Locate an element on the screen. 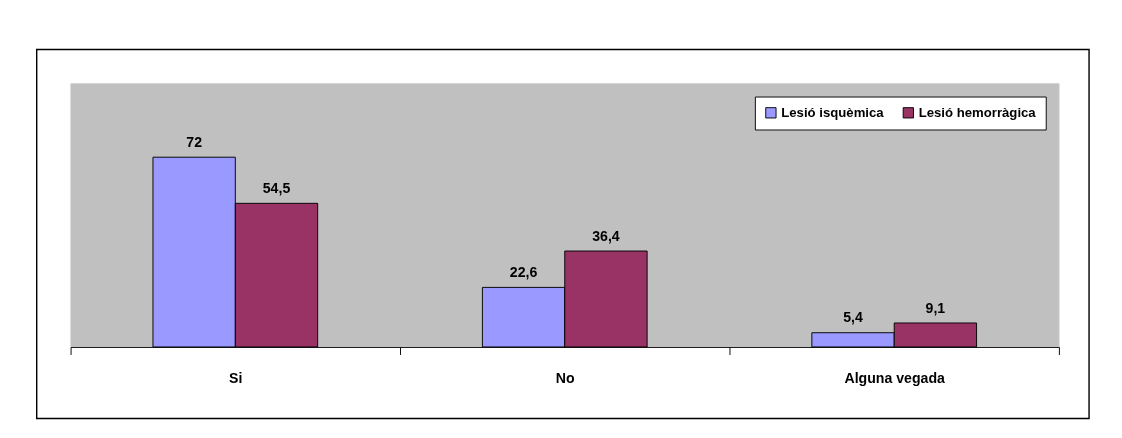  x-tick-label: Alguna vegada is located at coordinates (895, 378).